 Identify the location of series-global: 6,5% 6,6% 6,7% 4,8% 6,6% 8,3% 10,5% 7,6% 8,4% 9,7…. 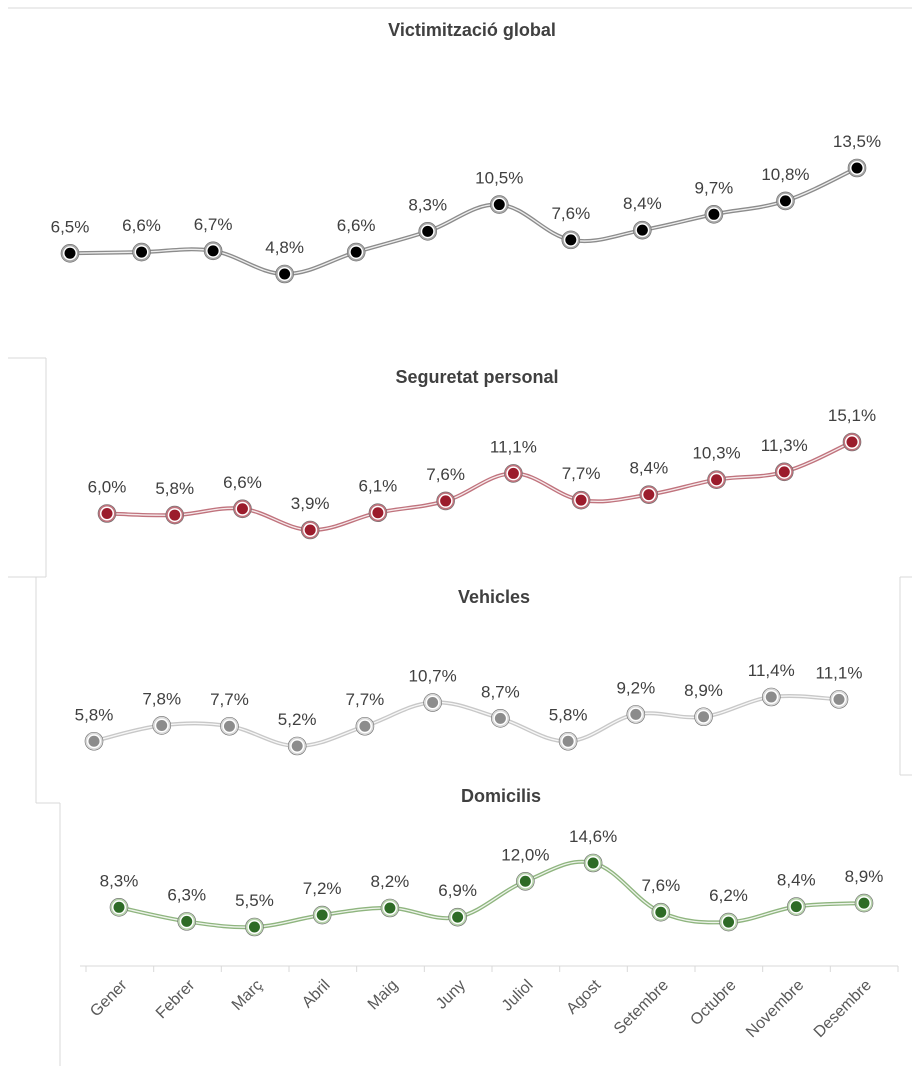
(466, 208).